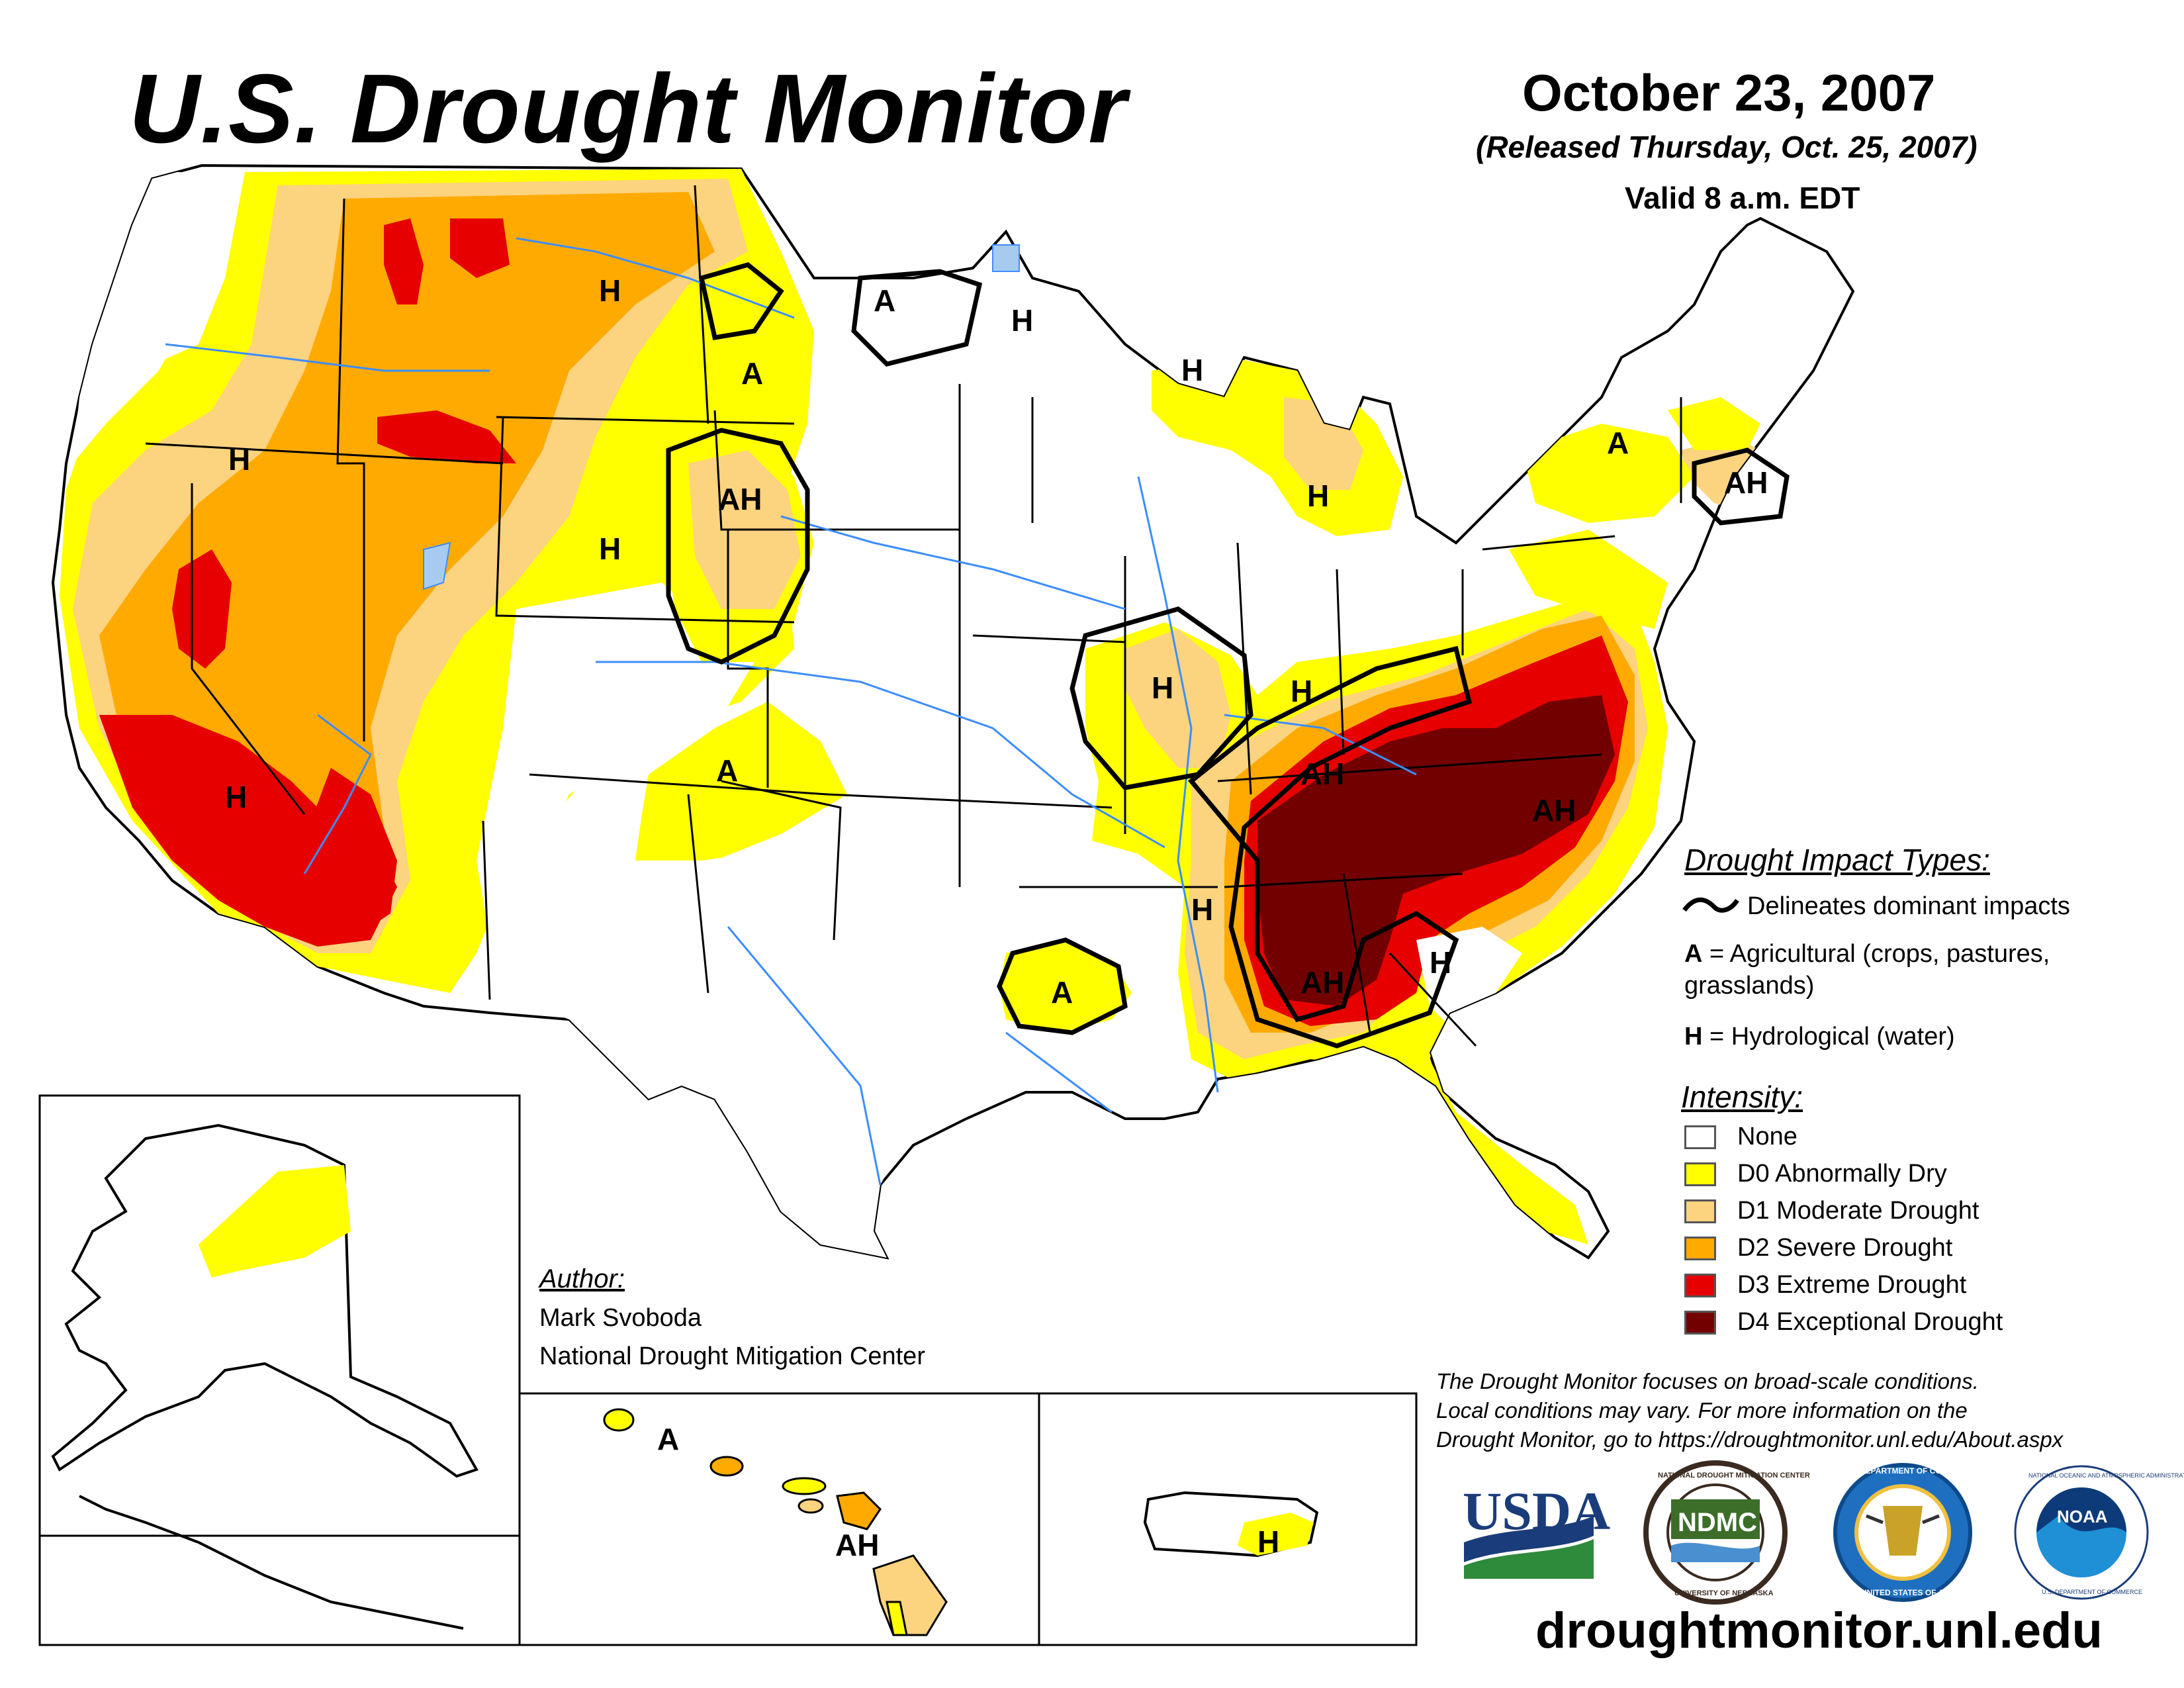  Describe the element at coordinates (2082, 1516) in the screenshot. I see `svg-text: NOAA` at that location.